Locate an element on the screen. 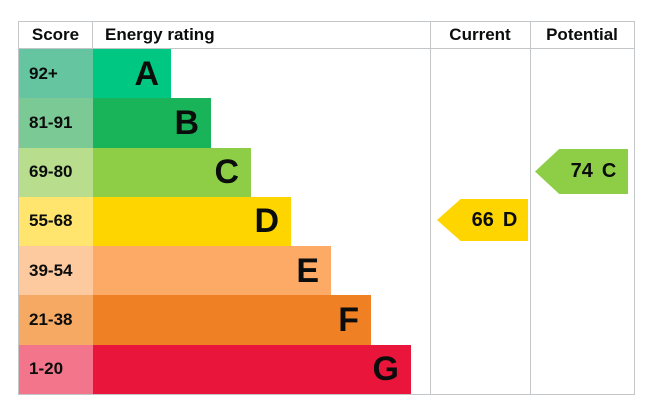 This screenshot has width=654, height=414. band-bar-a: A is located at coordinates (132, 74).